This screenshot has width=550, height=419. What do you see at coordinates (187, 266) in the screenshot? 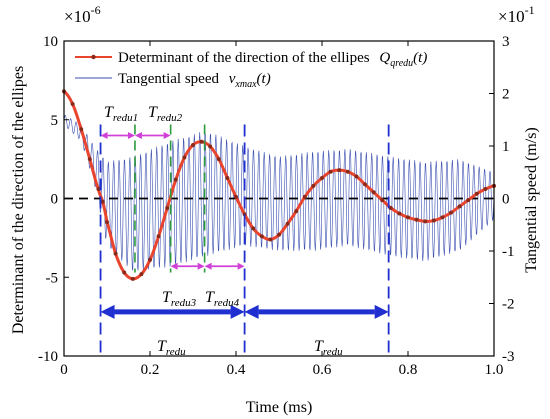
I see `arrow-t-redu3` at bounding box center [187, 266].